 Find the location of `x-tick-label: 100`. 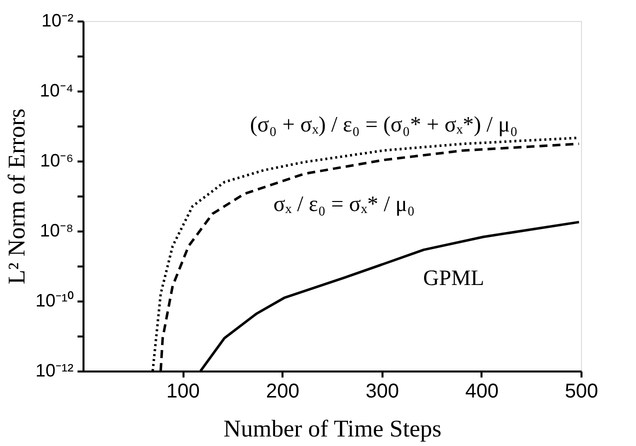

x-tick-label: 100 is located at coordinates (183, 391).